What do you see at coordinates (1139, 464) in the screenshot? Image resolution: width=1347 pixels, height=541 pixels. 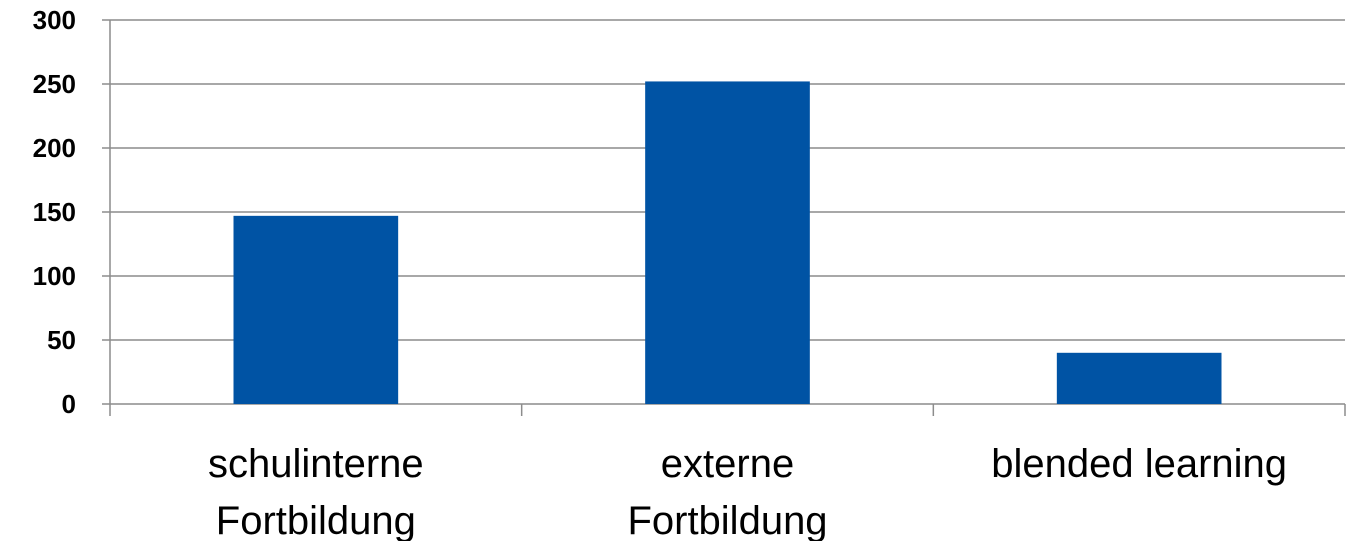 I see `x-tick-label: blended learning` at bounding box center [1139, 464].